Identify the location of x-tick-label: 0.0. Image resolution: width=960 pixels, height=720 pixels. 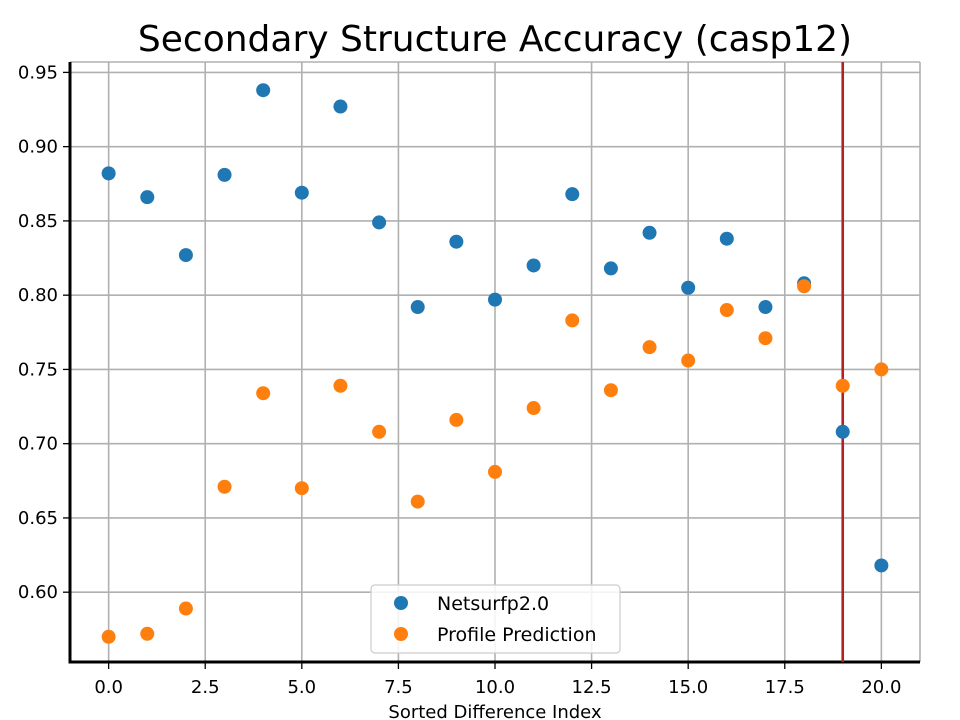
(108, 687).